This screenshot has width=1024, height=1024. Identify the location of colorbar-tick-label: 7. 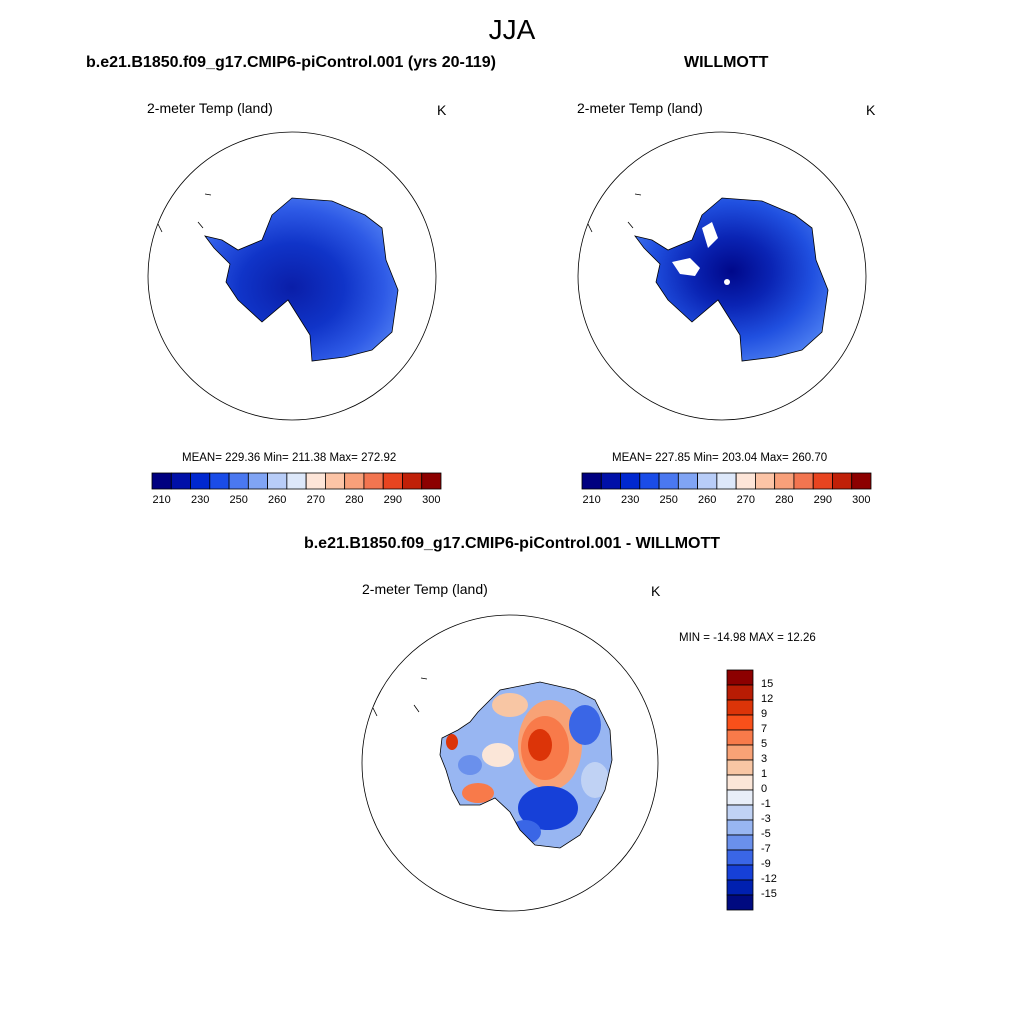
(764, 729).